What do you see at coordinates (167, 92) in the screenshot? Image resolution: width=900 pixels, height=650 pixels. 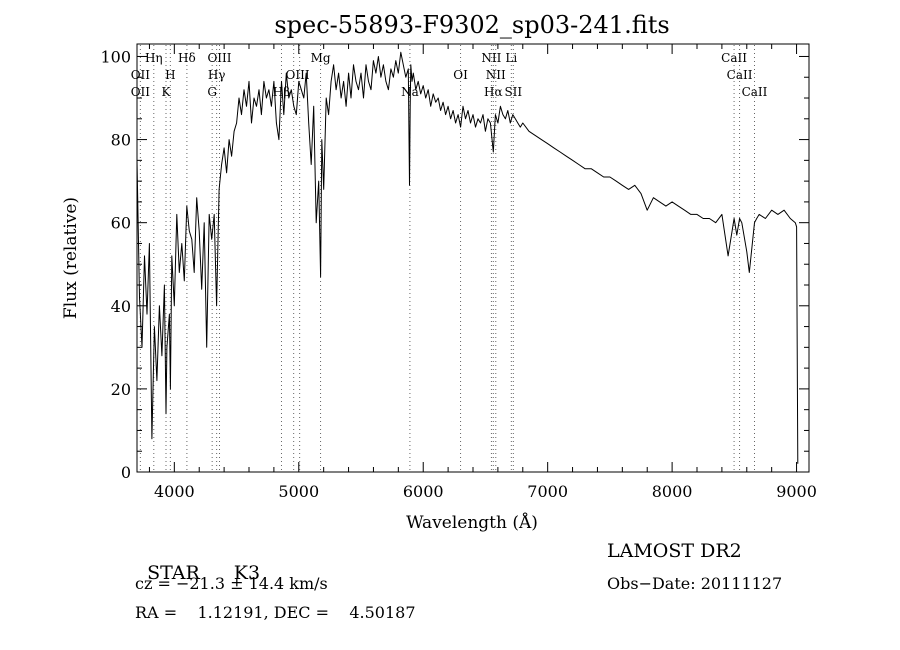 I see `line-label-4: K` at bounding box center [167, 92].